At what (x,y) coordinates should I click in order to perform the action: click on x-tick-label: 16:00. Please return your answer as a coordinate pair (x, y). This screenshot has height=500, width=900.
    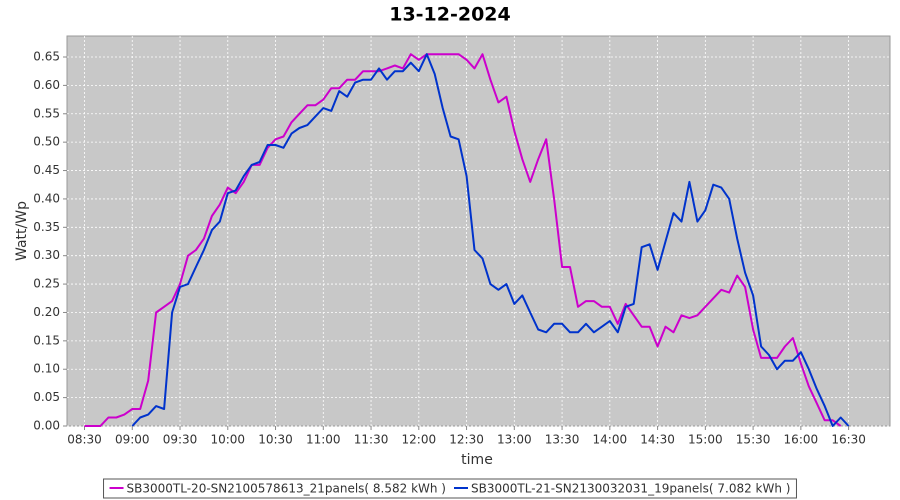
    Looking at the image, I should click on (801, 440).